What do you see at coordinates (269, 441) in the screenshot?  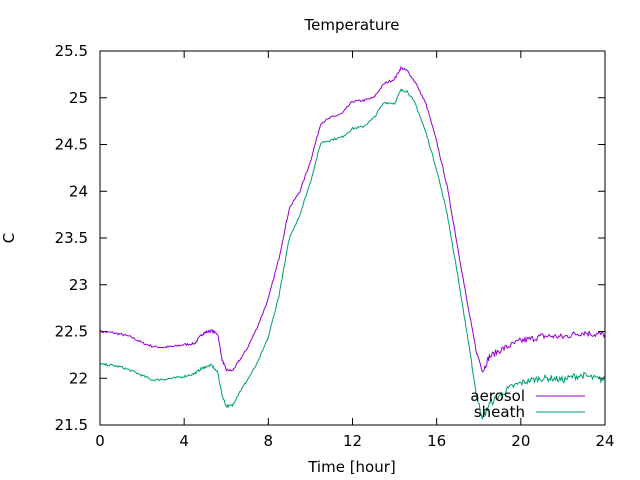 I see `x-tick-label: 8` at bounding box center [269, 441].